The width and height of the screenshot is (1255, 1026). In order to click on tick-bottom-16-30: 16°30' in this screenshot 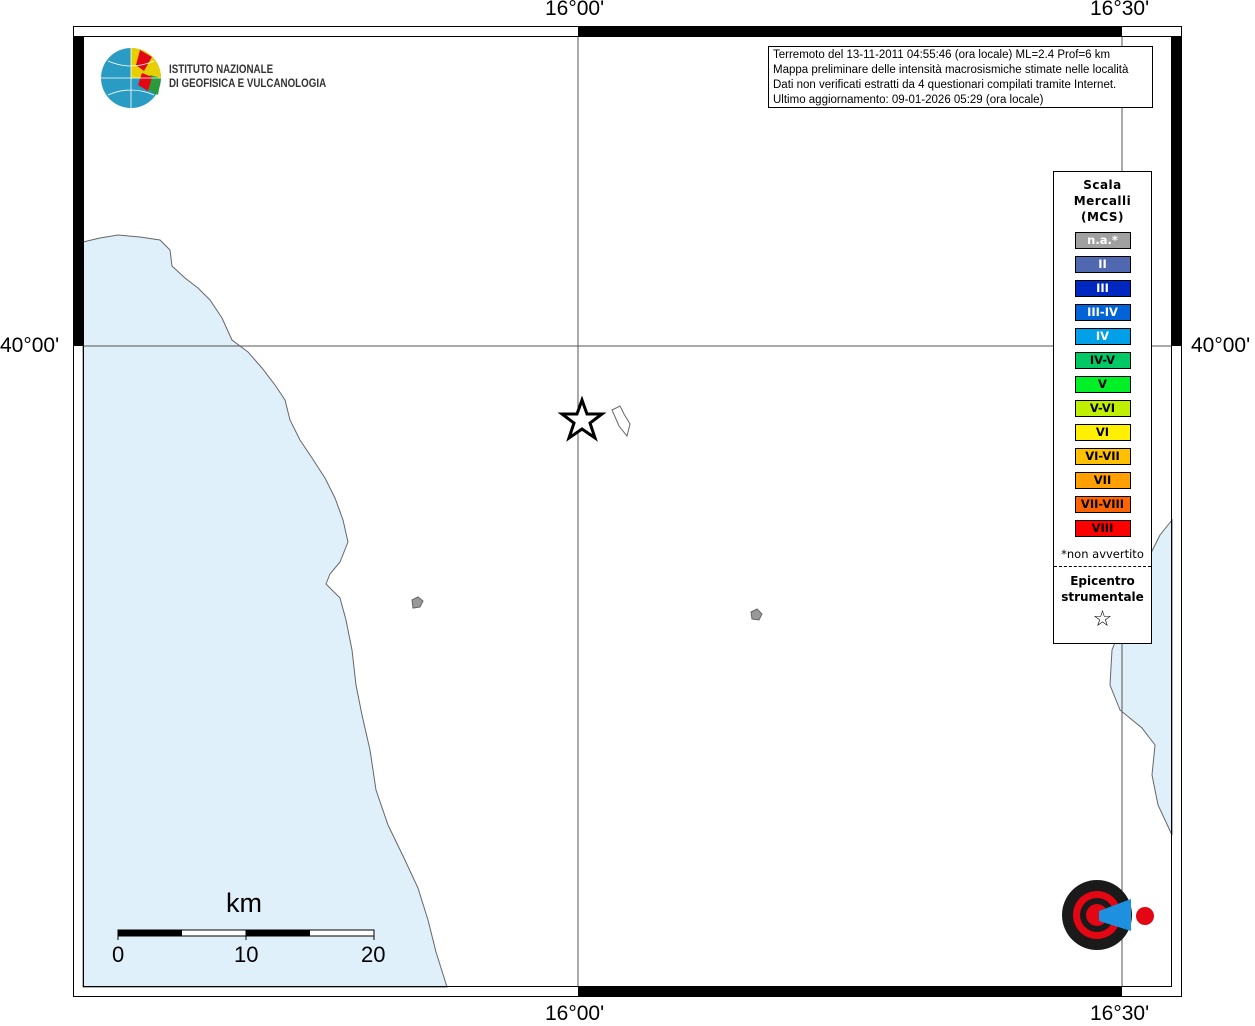, I will do `click(1120, 1013)`.